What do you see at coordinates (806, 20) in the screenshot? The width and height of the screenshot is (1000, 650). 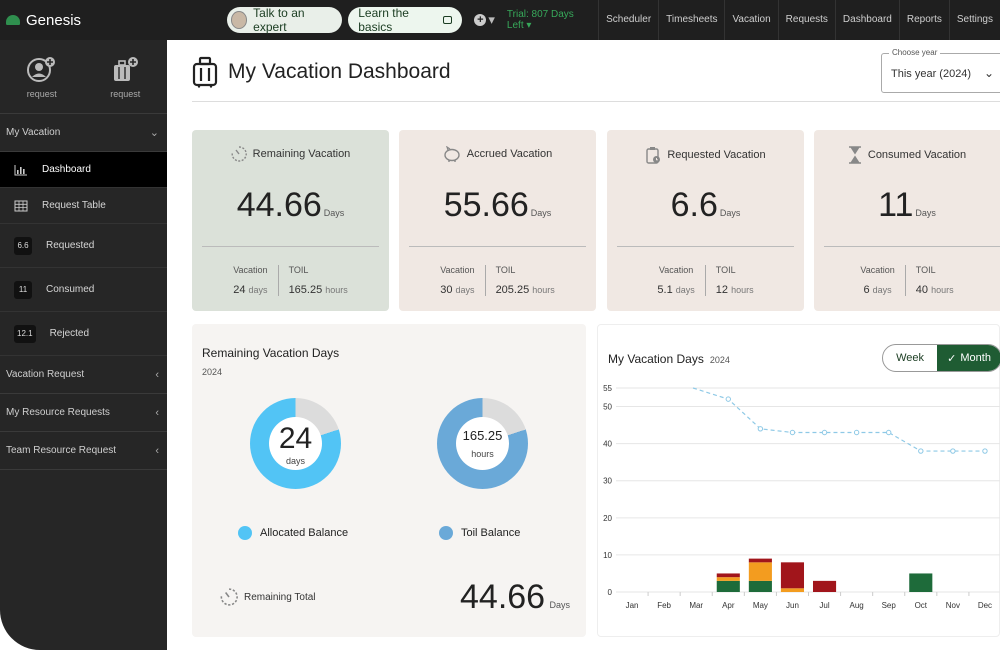 I see `nav-requests: Requests` at bounding box center [806, 20].